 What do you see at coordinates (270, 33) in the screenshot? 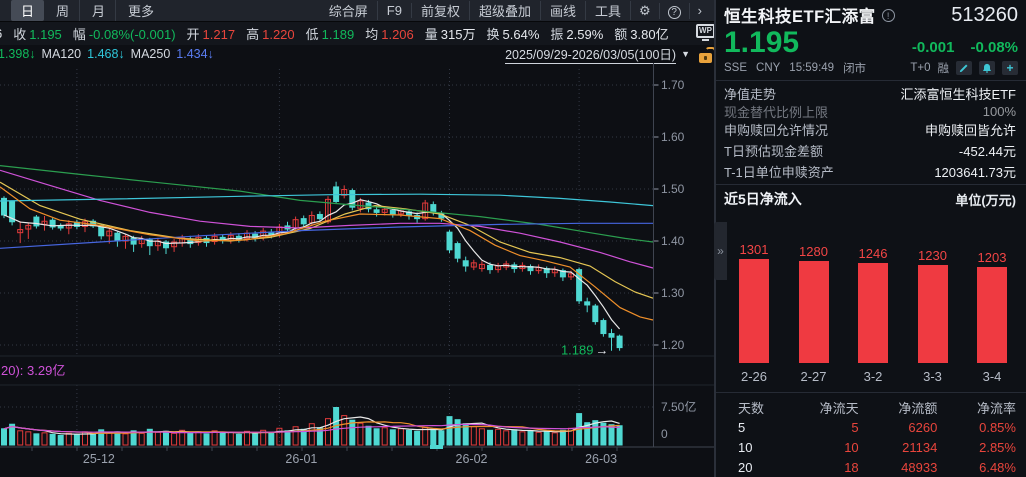
I see `quote-field-高: 高 1.220` at bounding box center [270, 33].